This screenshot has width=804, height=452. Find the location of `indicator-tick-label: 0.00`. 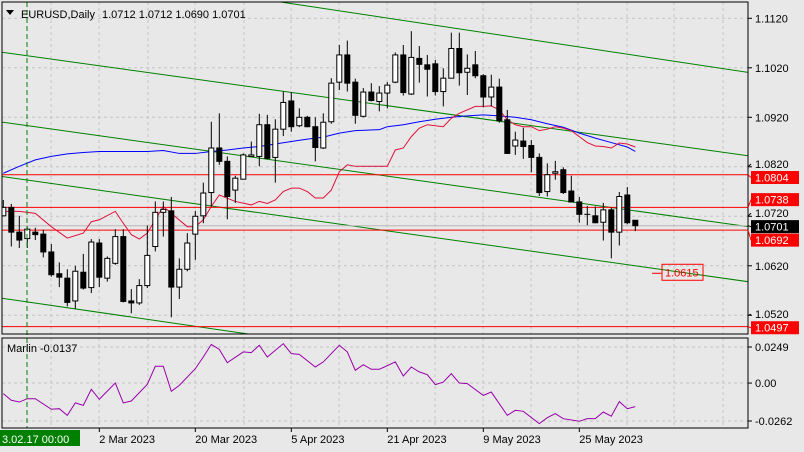

indicator-tick-label: 0.00 is located at coordinates (765, 384).